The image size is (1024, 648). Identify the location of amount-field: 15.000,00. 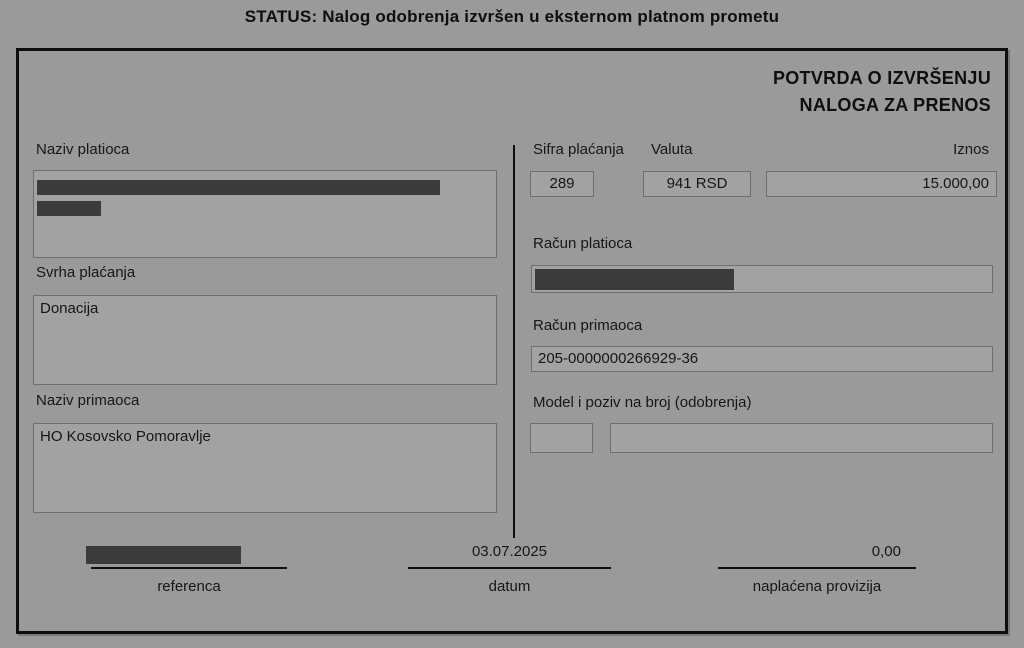
(881, 184).